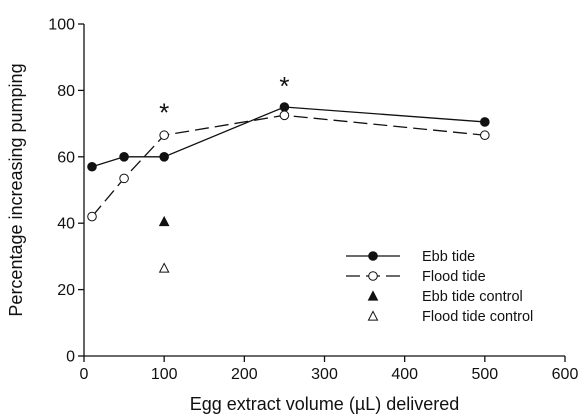 This screenshot has width=579, height=415. What do you see at coordinates (66, 224) in the screenshot?
I see `y-tick-label: 40` at bounding box center [66, 224].